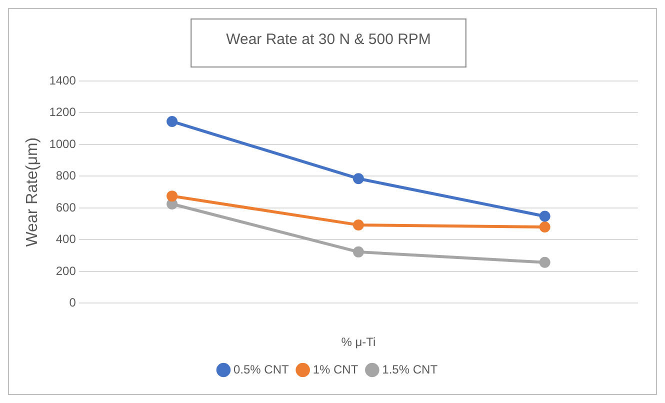  What do you see at coordinates (62, 80) in the screenshot?
I see `y-tick-label: 1400` at bounding box center [62, 80].